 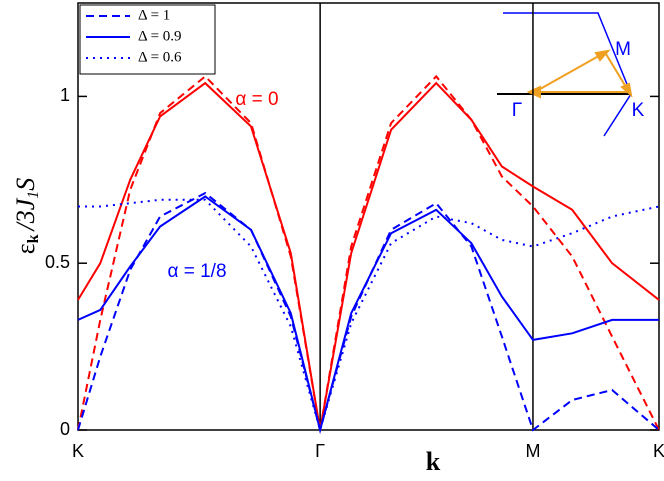 I want to click on x-axis-label: k, so click(x=433, y=461).